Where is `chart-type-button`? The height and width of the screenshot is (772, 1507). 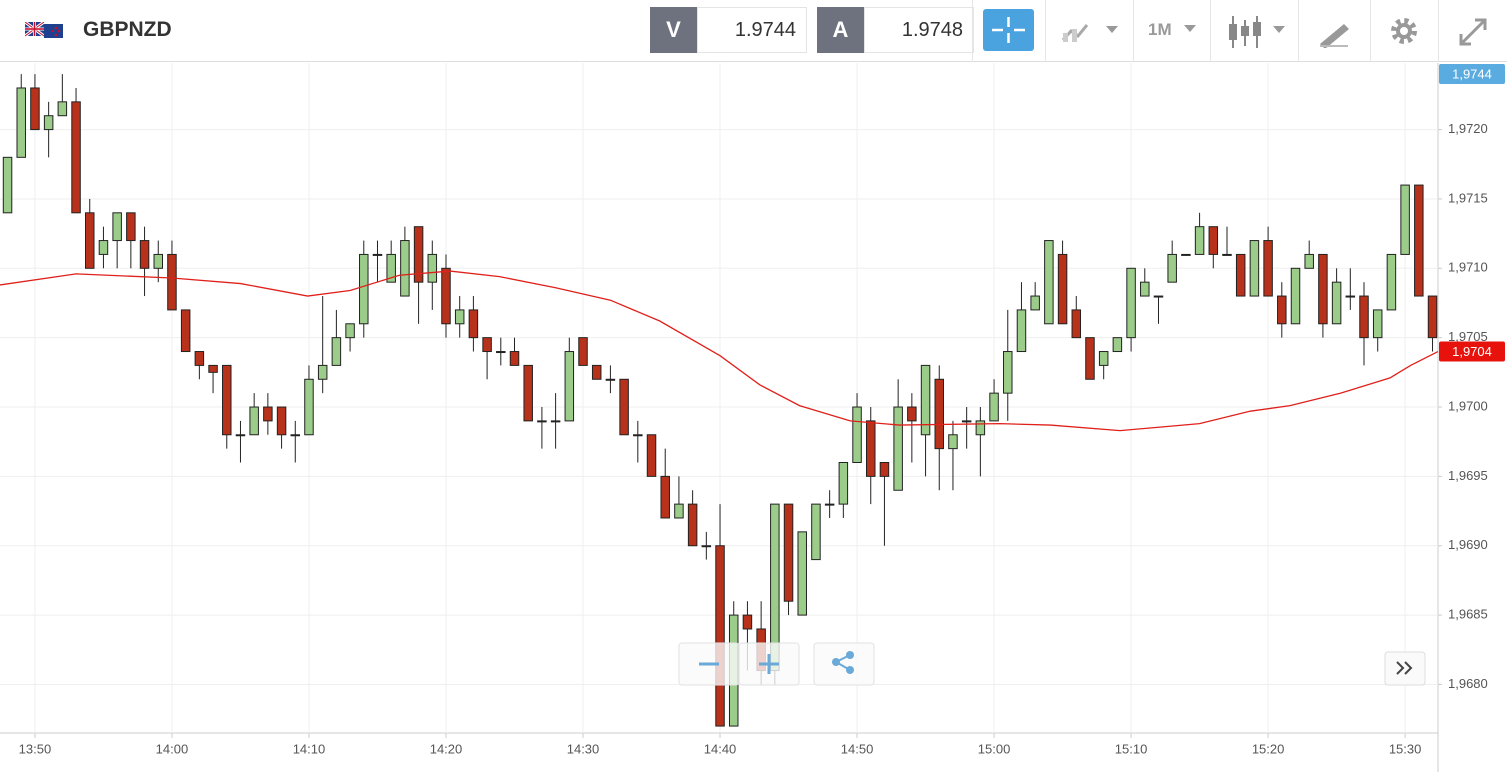
chart-type-button is located at coordinates (1091, 32).